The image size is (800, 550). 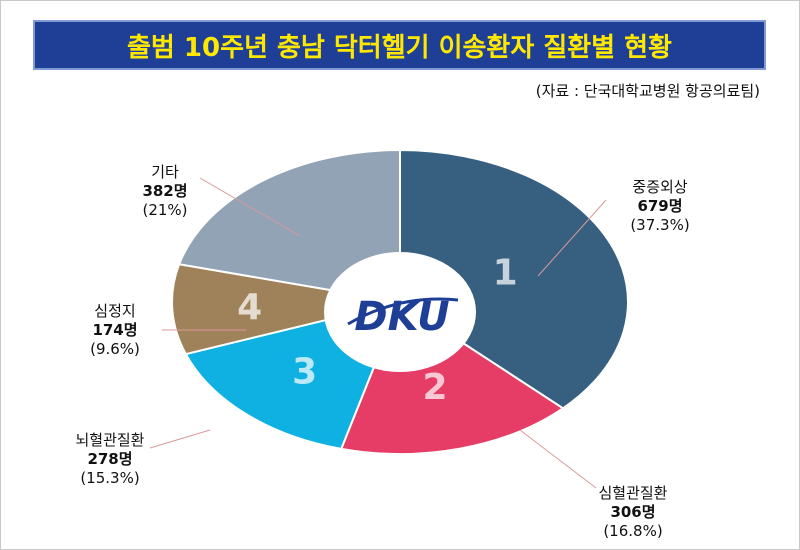 I want to click on slice-count: 174명, so click(x=115, y=330).